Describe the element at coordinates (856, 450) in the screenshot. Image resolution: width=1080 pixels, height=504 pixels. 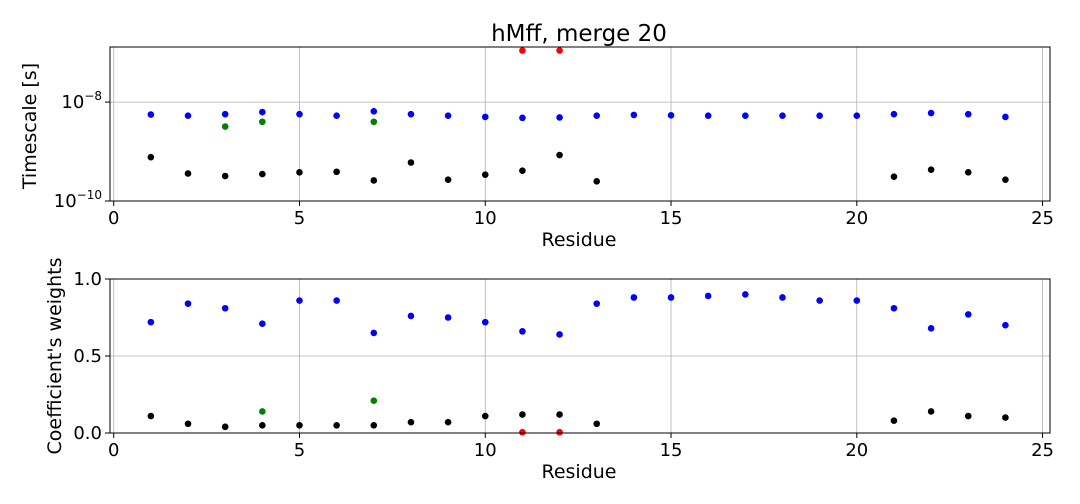
I see `x-tick-label: 20` at that location.